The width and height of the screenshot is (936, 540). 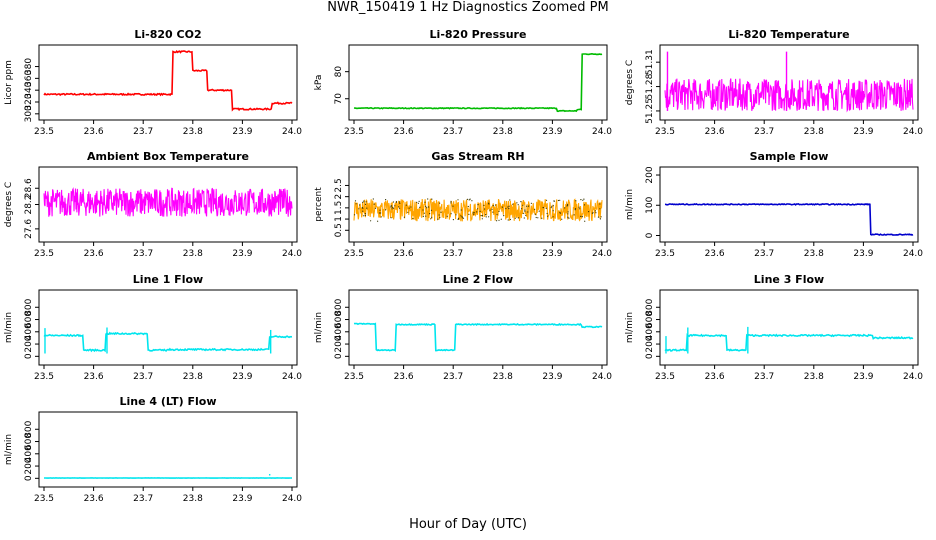 What do you see at coordinates (319, 83) in the screenshot?
I see `y-axis-label: kPa` at bounding box center [319, 83].